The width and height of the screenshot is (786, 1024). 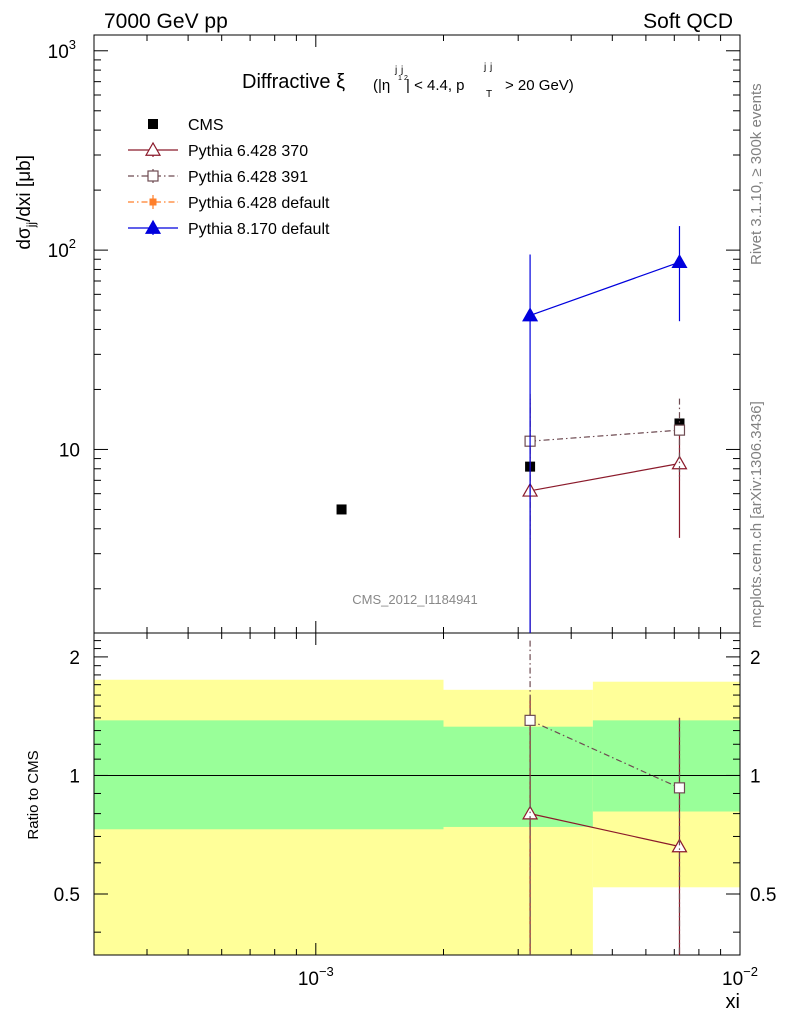 I want to click on title-sub-1b: 2, so click(x=406, y=78).